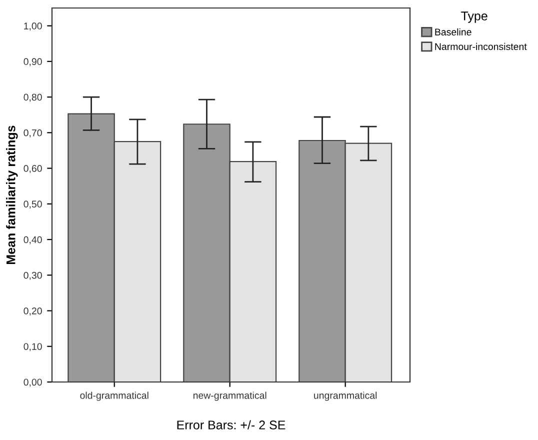 The height and width of the screenshot is (440, 538). What do you see at coordinates (33, 311) in the screenshot?
I see `y-tick-label: 0,20` at bounding box center [33, 311].